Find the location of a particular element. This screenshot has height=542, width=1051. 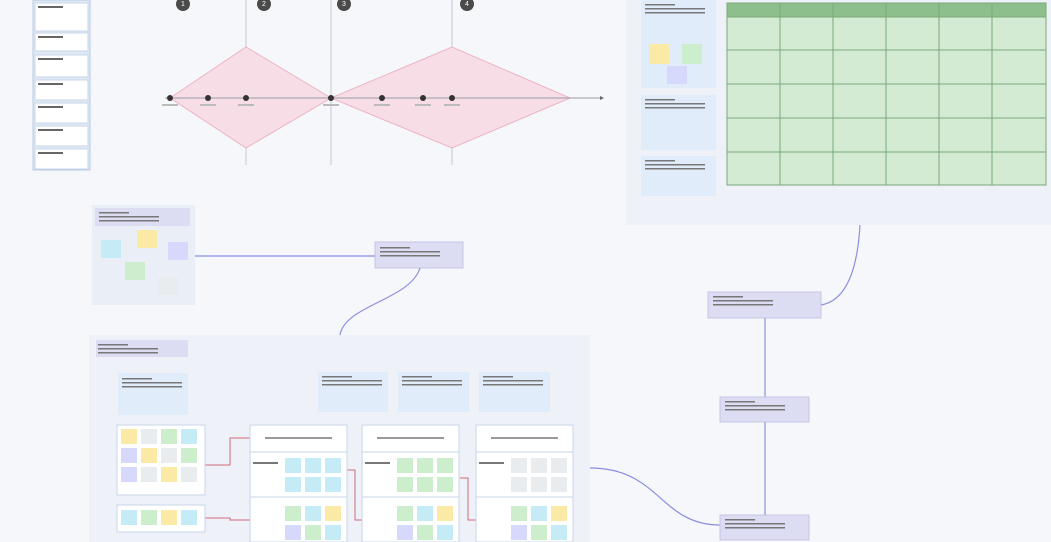

timeline-steps: 1 2 3 4 is located at coordinates (325, 5).